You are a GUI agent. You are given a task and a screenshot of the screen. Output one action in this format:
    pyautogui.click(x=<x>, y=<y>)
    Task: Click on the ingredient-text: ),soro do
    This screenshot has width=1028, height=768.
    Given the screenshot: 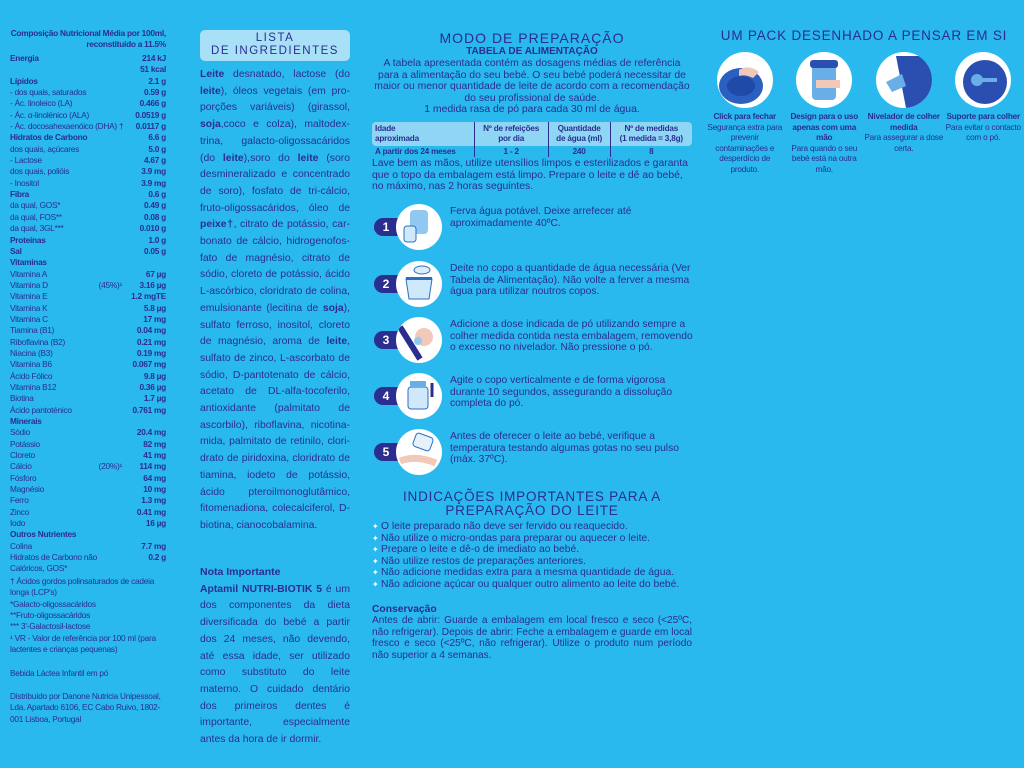 What is the action you would take?
    pyautogui.click(x=270, y=158)
    